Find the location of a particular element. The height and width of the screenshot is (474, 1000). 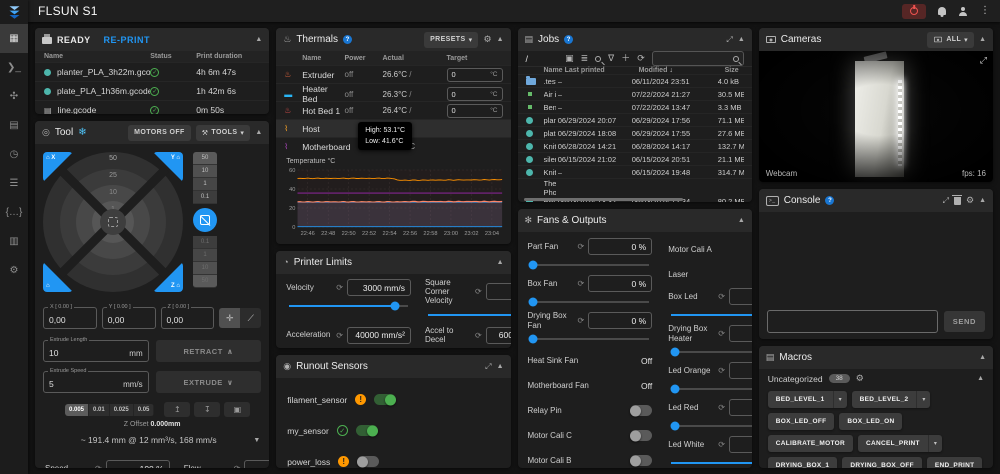

table-row: ▤ line.gcode ✓ 0m 50s is located at coordinates (152, 107).